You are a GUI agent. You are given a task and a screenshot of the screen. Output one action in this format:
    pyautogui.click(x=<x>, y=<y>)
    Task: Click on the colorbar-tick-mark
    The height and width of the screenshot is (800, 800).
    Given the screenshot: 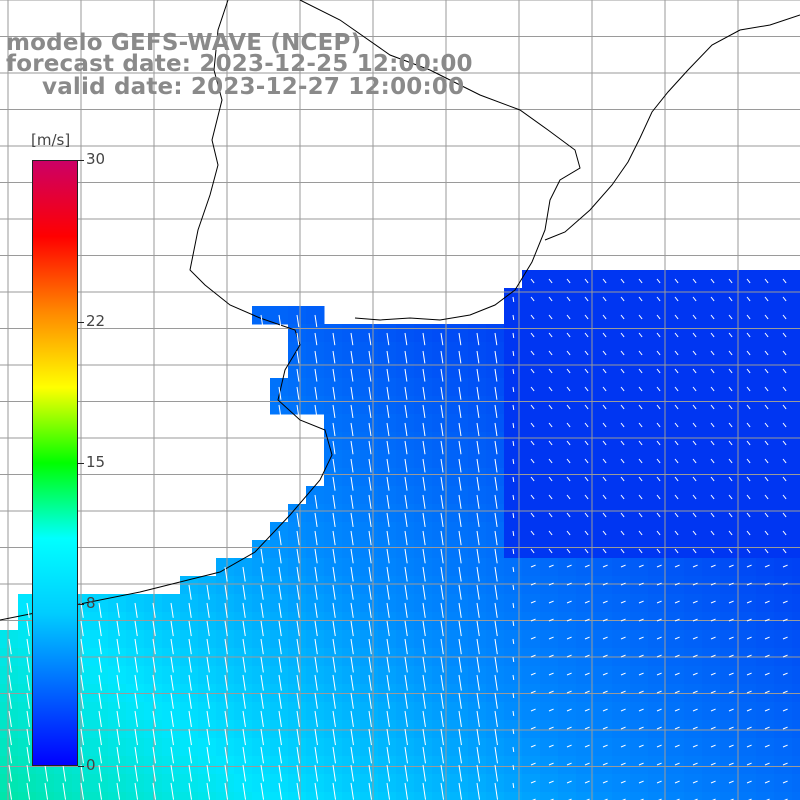 What is the action you would take?
    pyautogui.click(x=81, y=766)
    